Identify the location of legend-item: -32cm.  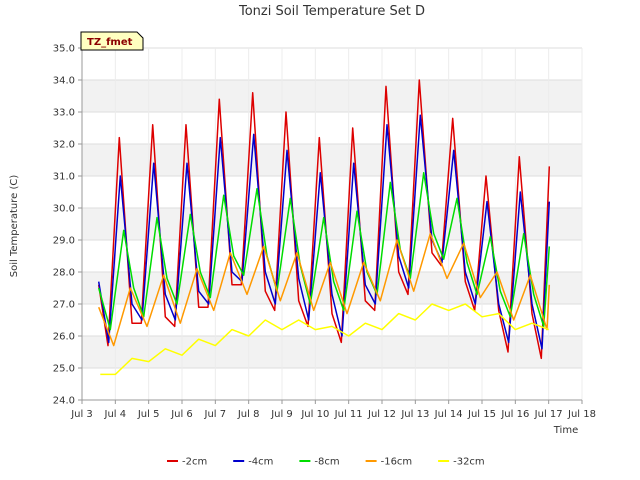
(461, 462).